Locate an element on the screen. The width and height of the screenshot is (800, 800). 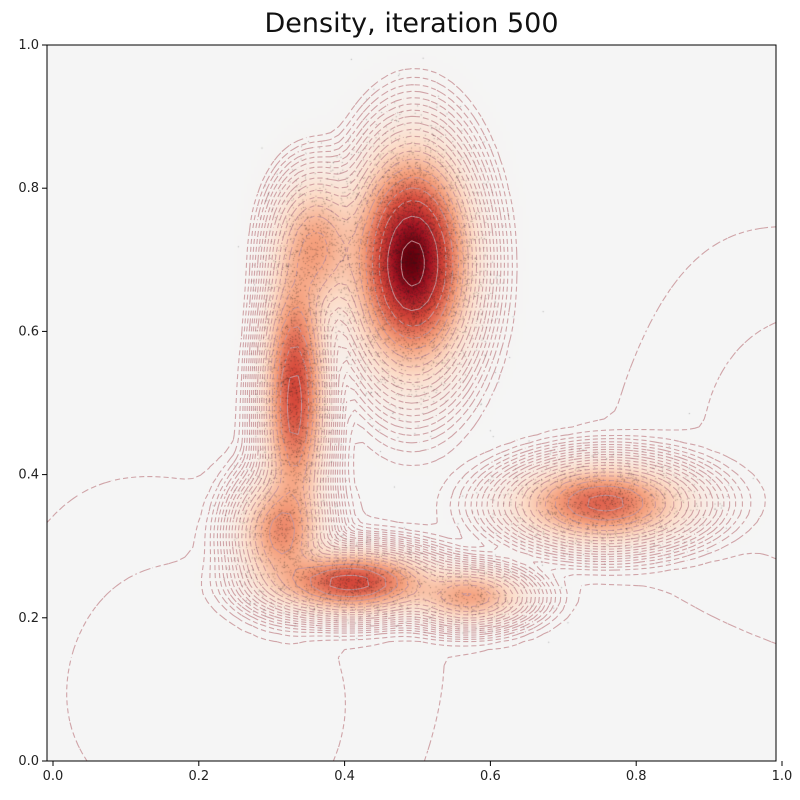
x-tick-label: 0.6 is located at coordinates (490, 776).